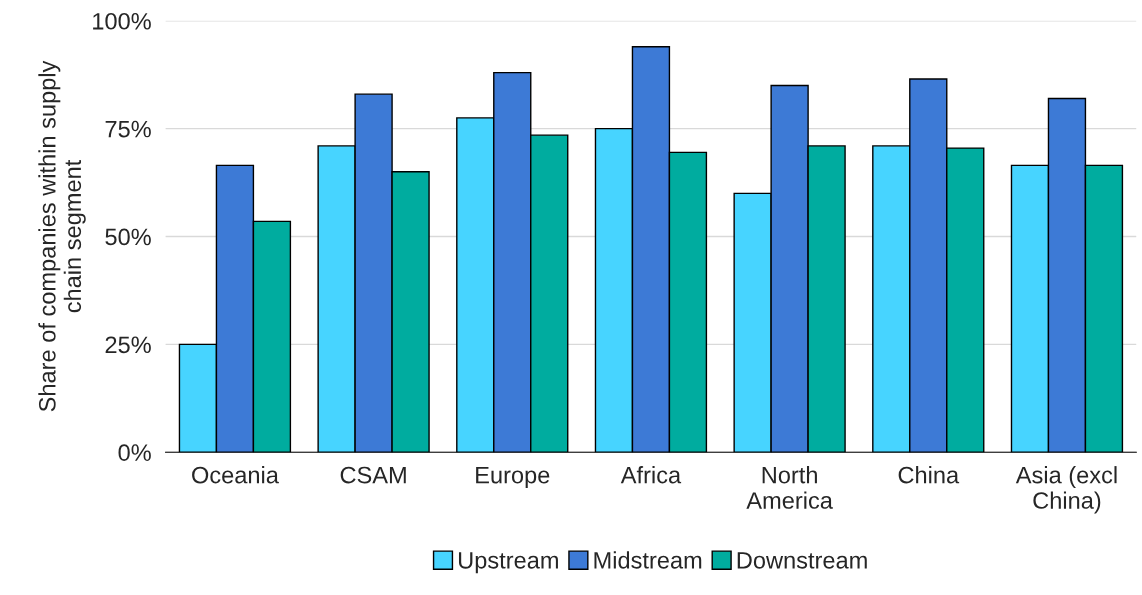 This screenshot has height=595, width=1142. What do you see at coordinates (789, 487) in the screenshot?
I see `x-tick-label: North America` at bounding box center [789, 487].